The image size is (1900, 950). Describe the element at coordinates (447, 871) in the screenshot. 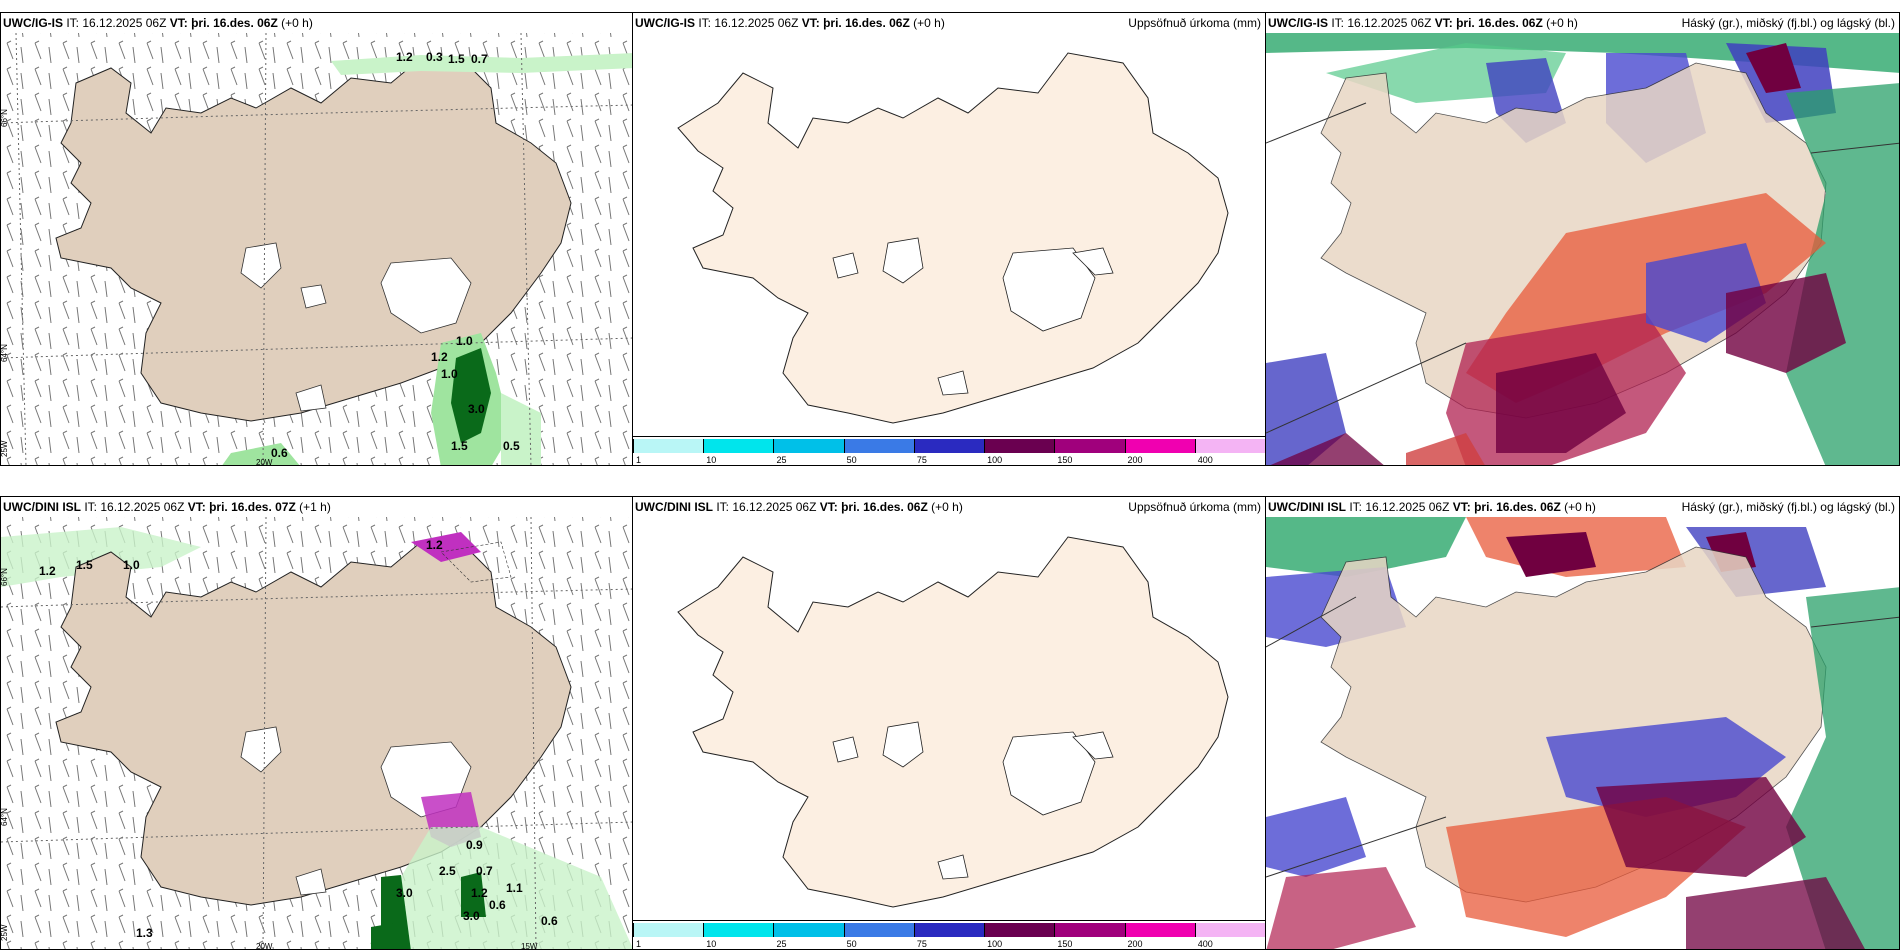

I see `precip-value: 2.5` at that location.